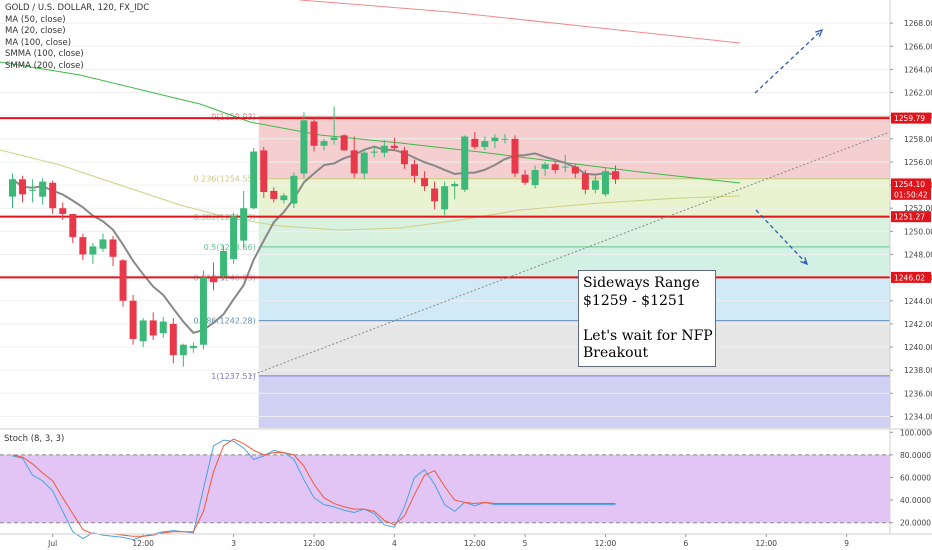  What do you see at coordinates (918, 347) in the screenshot?
I see `price-tick-label: 1240.00` at bounding box center [918, 347].